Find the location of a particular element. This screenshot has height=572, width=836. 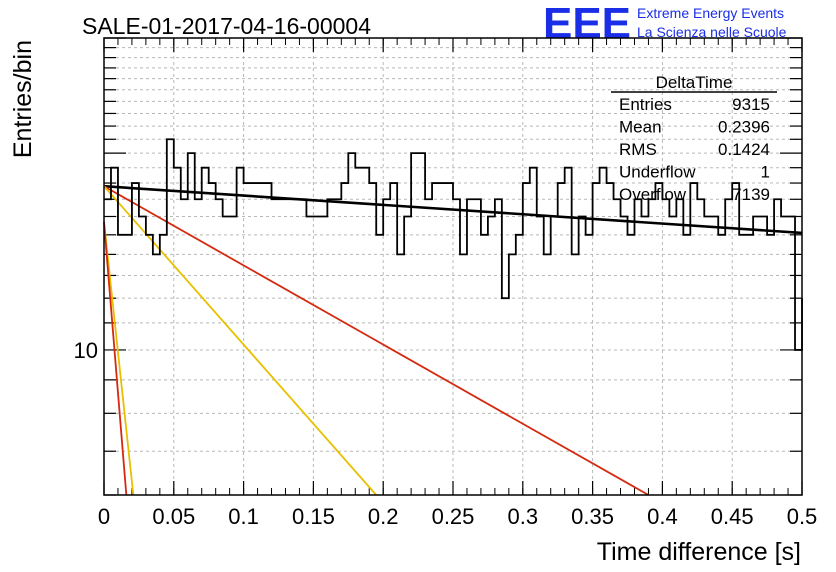

x-tick-label: 0 is located at coordinates (104, 516).